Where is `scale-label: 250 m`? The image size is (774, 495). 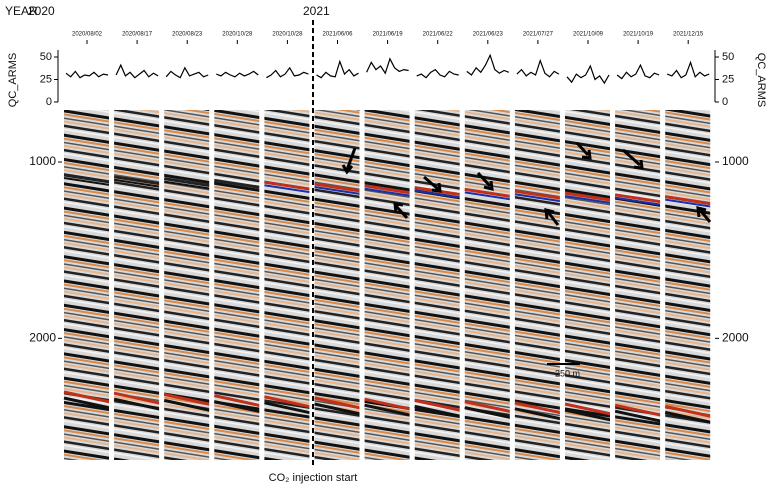
scale-label: 250 m is located at coordinates (567, 373).